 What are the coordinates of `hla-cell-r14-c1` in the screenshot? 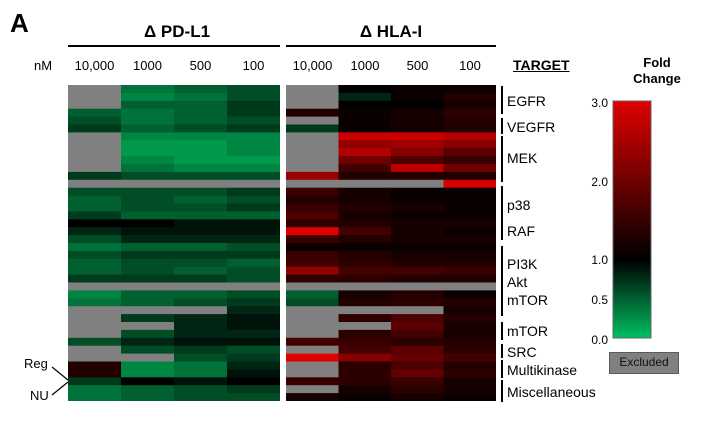 It's located at (365, 200).